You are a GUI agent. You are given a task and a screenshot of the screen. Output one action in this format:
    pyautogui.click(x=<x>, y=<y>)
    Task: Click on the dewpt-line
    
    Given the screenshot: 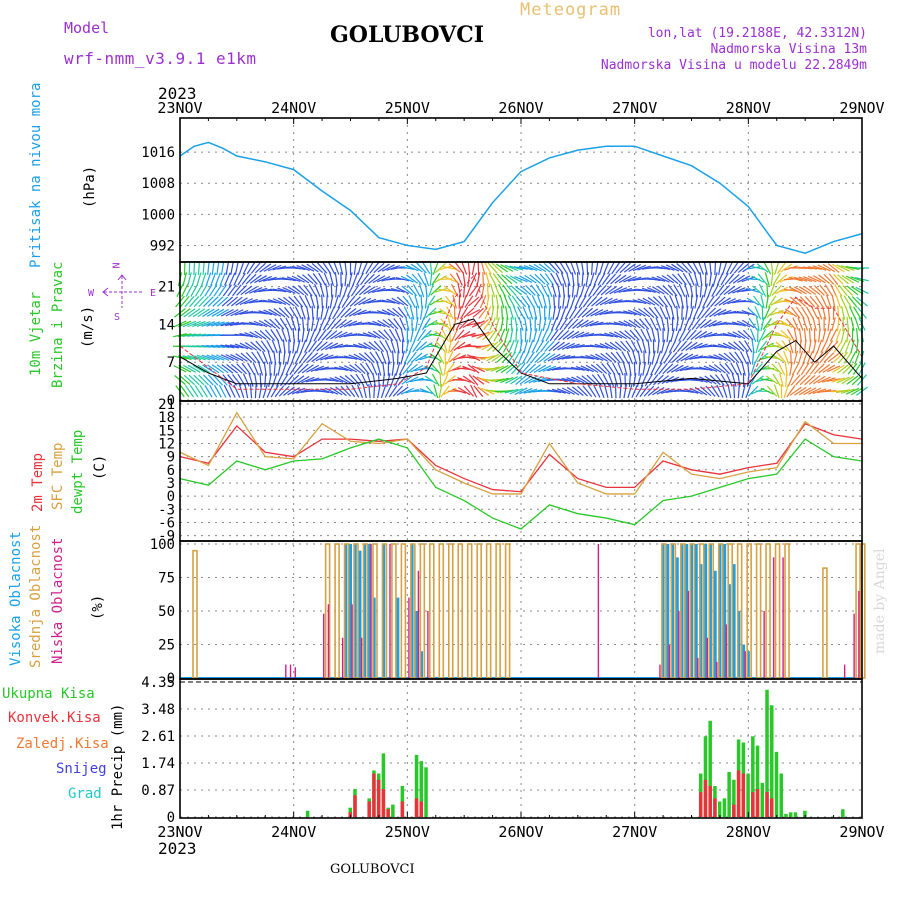 What is the action you would take?
    pyautogui.click(x=521, y=484)
    